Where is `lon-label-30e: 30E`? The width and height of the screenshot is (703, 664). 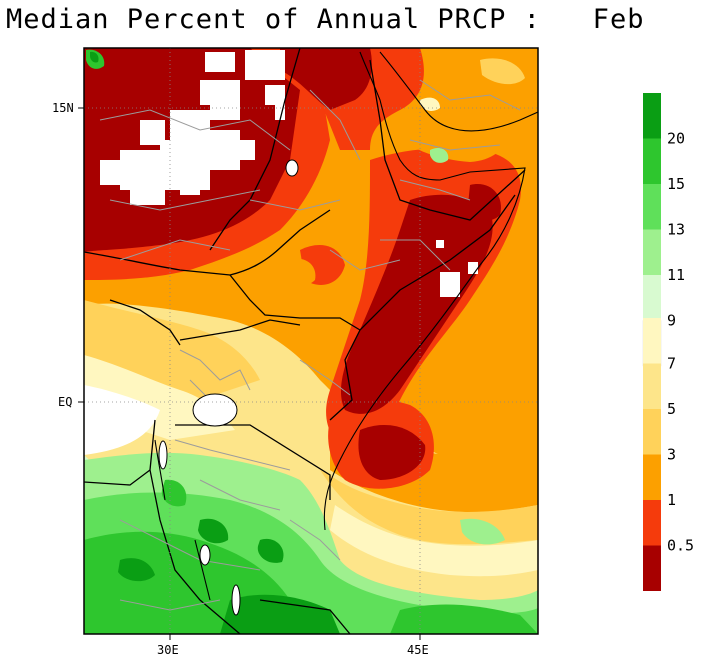
lon-label-30e: 30E is located at coordinates (168, 650).